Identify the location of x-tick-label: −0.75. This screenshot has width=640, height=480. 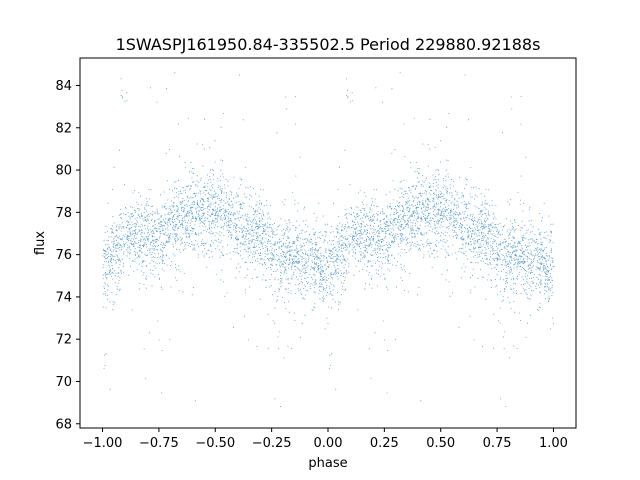
(159, 443).